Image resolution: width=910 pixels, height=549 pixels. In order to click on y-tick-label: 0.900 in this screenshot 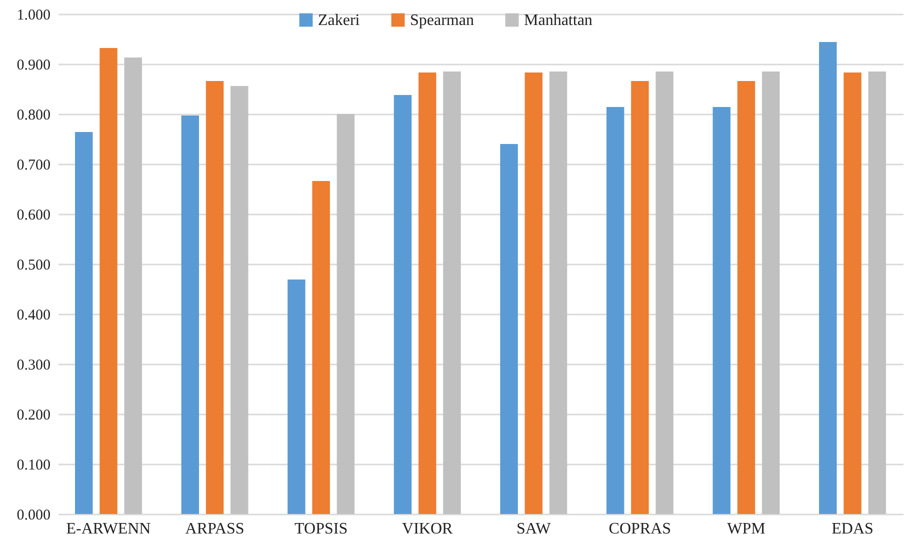, I will do `click(33, 66)`.